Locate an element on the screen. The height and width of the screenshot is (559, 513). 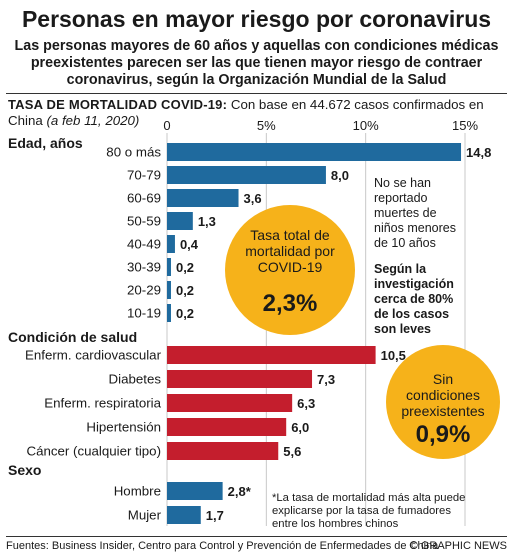
credit-text: © GRAPHIC NEWS is located at coordinates (458, 546).